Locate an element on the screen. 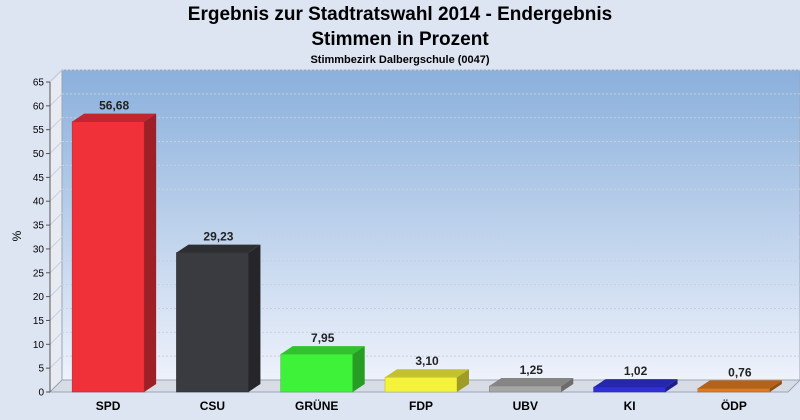 Image resolution: width=800 pixels, height=420 pixels. bar-grüne-side is located at coordinates (358, 369).